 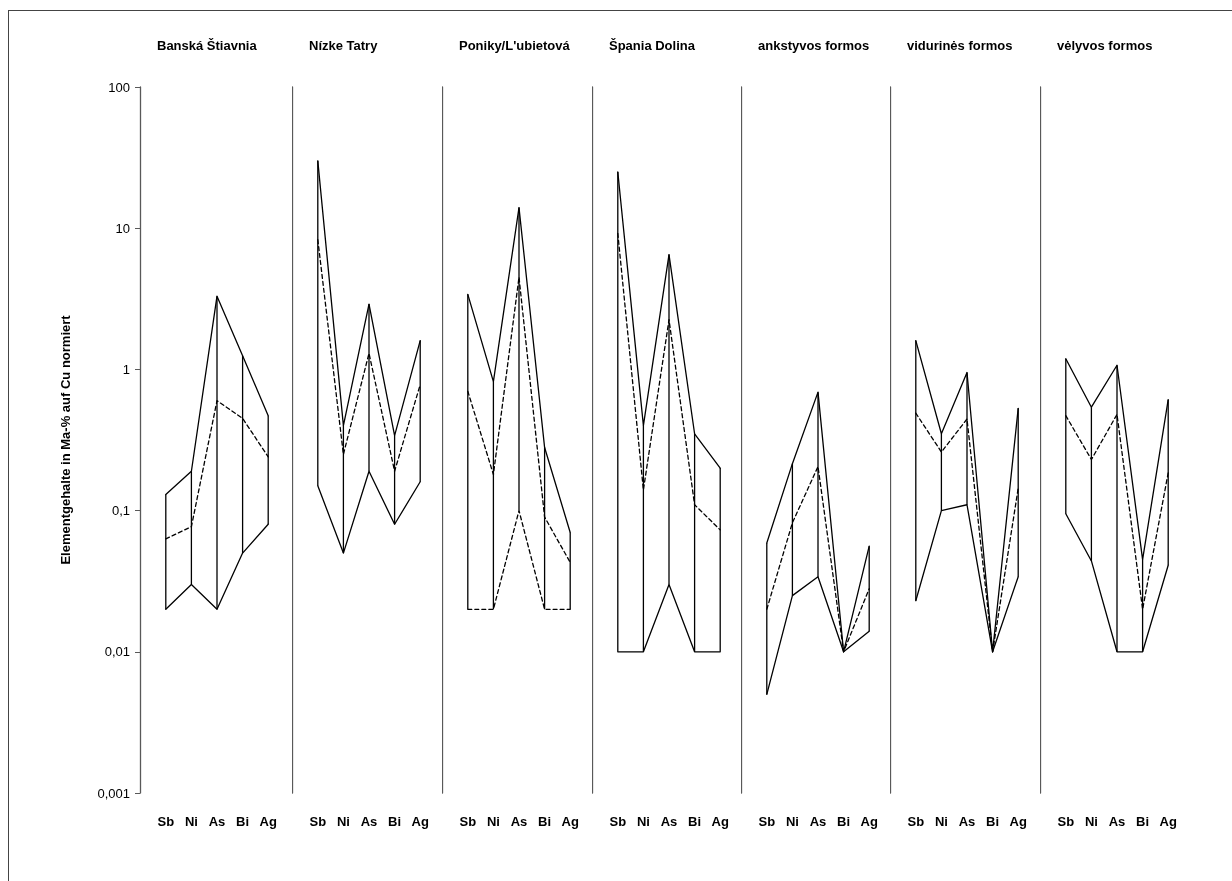 What do you see at coordinates (515, 45) in the screenshot?
I see `chart-title: Poniky/L'ubietová` at bounding box center [515, 45].